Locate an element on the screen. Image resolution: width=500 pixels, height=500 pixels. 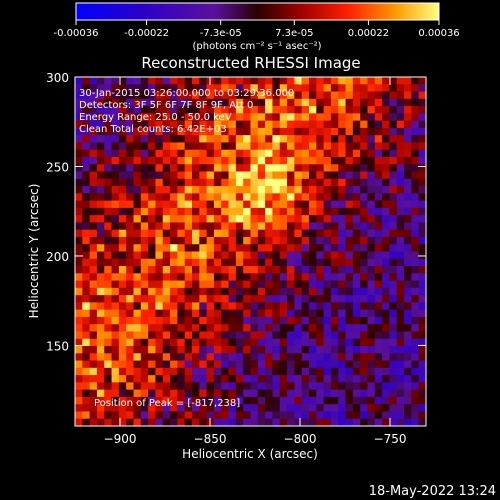
peak-position-label: Position of Peak = [-817,238] is located at coordinates (167, 403).